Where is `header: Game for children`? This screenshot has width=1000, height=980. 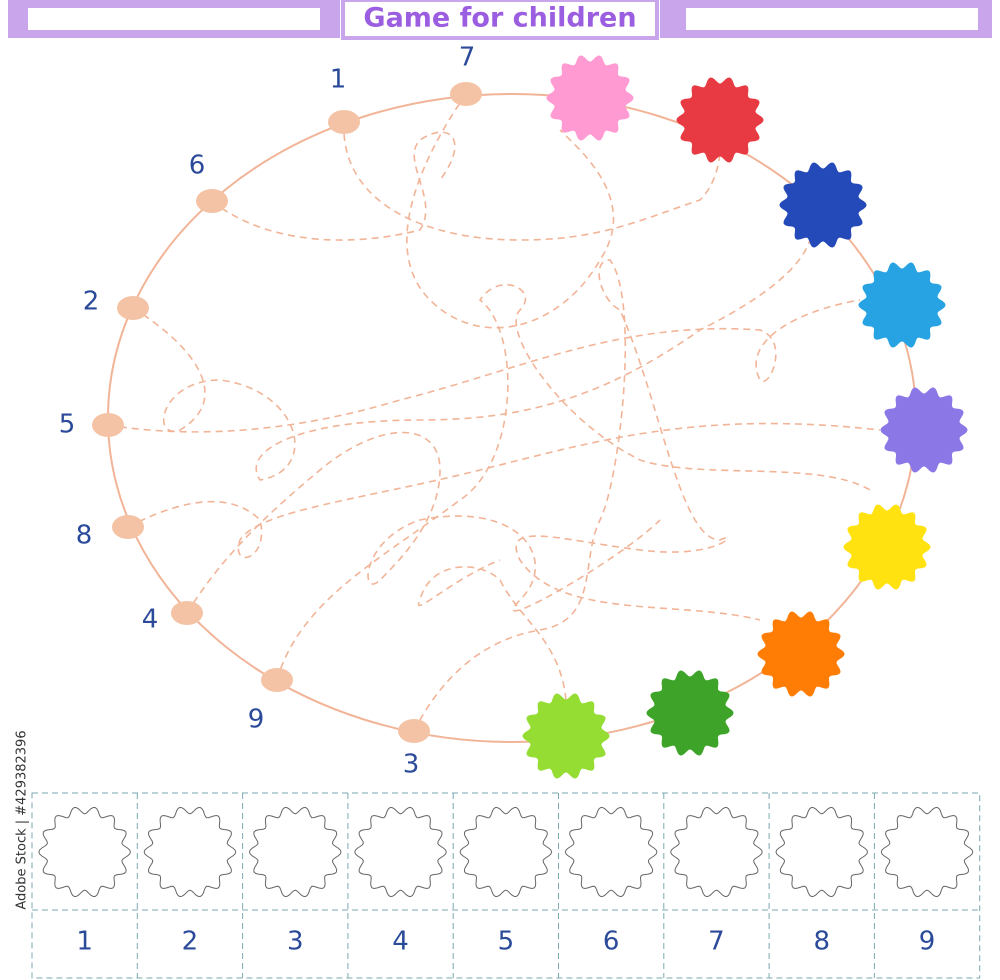 header: Game for children is located at coordinates (500, 20).